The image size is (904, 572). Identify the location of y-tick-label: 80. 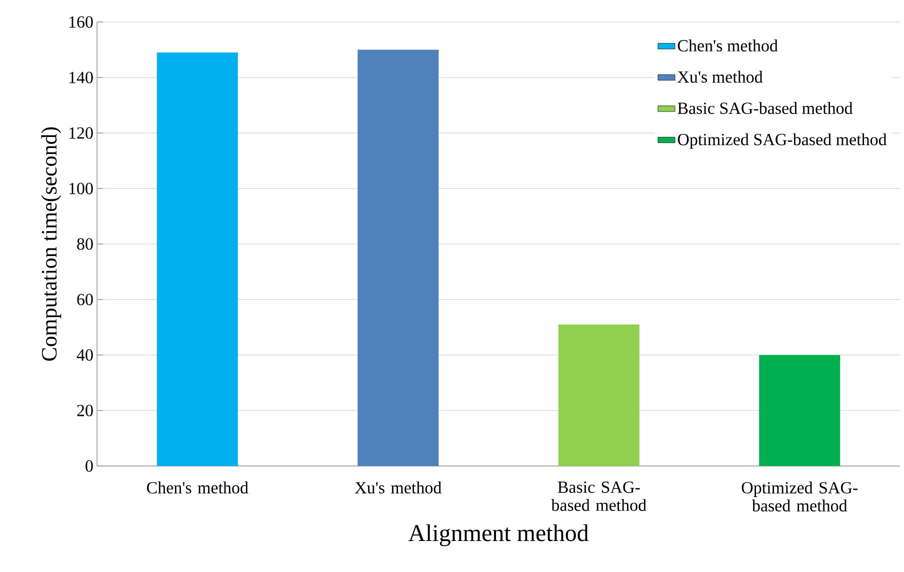
(85, 244).